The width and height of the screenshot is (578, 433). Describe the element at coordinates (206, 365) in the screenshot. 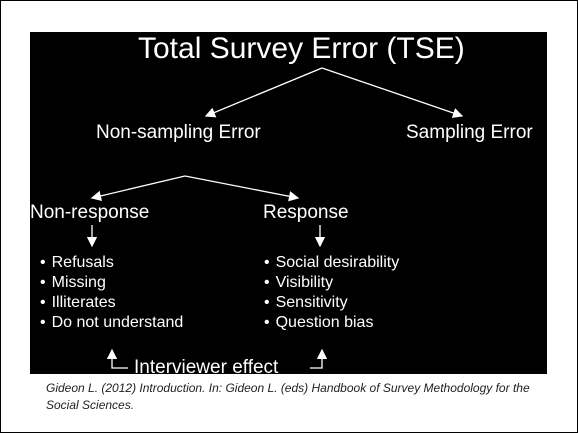

I see `interviewer-effect-label: Interviewer effect` at that location.